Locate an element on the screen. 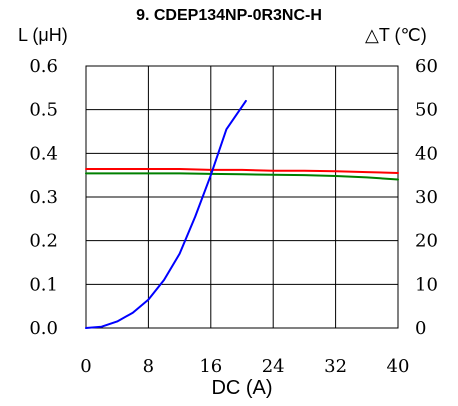  right-y-tick-label: 60 is located at coordinates (426, 66).